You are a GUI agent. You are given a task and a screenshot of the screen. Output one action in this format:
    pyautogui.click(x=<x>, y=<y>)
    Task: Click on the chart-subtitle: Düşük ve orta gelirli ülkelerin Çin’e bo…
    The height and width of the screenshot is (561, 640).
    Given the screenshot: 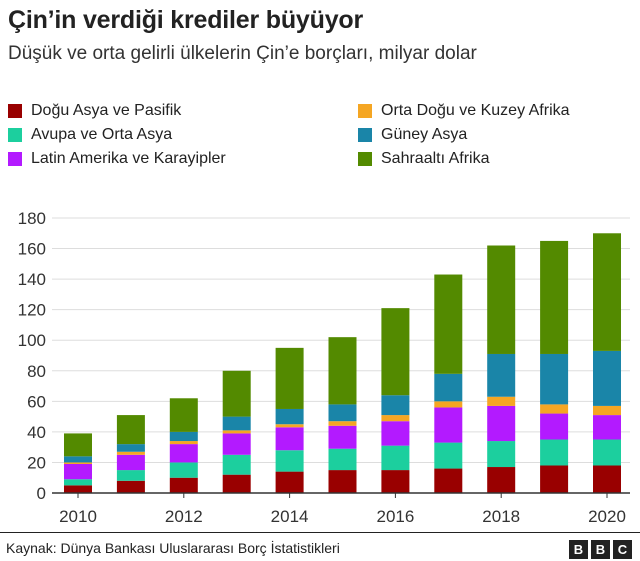 What is the action you would take?
    pyautogui.click(x=242, y=53)
    